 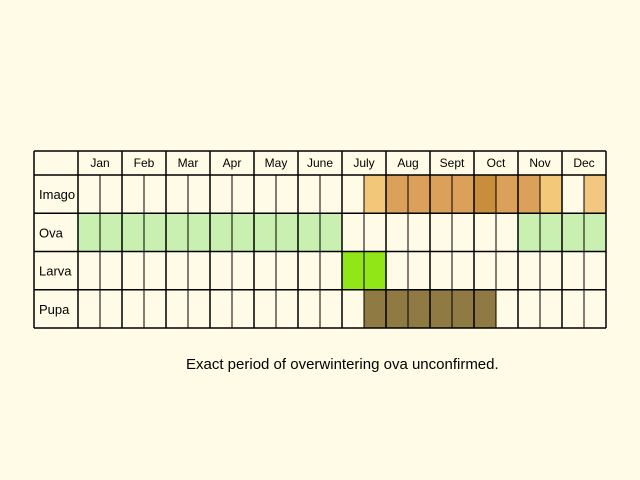 What do you see at coordinates (363, 163) in the screenshot?
I see `month-label-july: July` at bounding box center [363, 163].